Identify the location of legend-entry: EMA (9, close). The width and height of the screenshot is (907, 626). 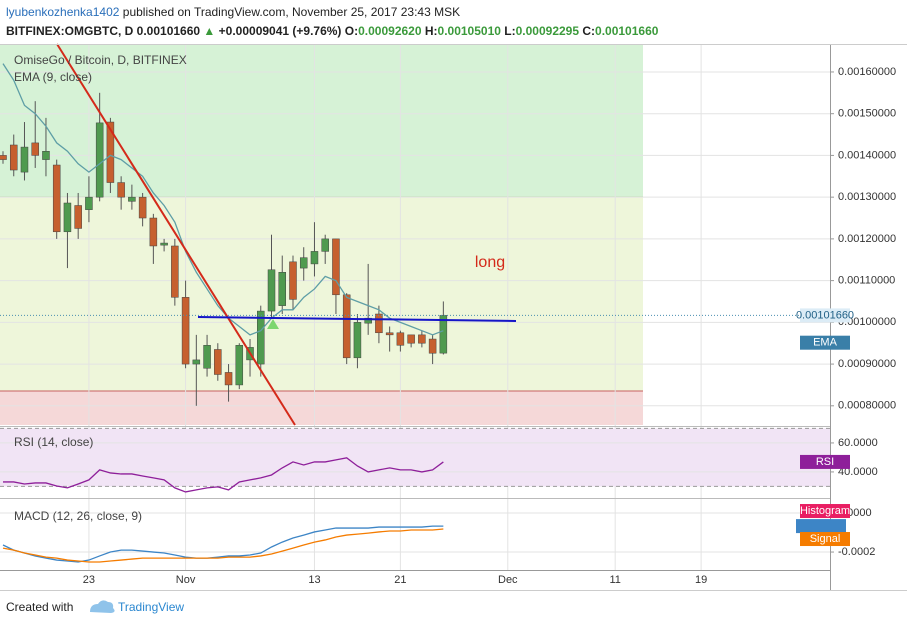
(53, 77).